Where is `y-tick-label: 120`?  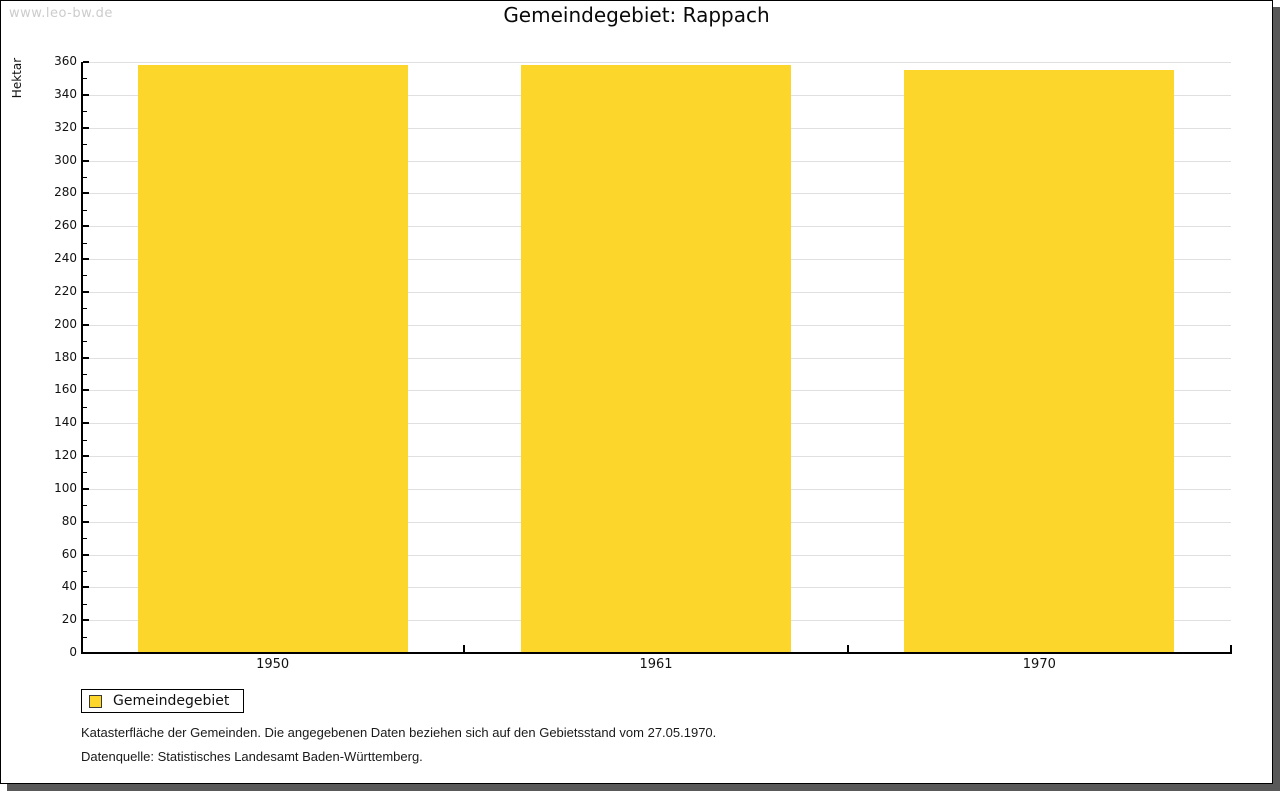
y-tick-label: 120 is located at coordinates (65, 455).